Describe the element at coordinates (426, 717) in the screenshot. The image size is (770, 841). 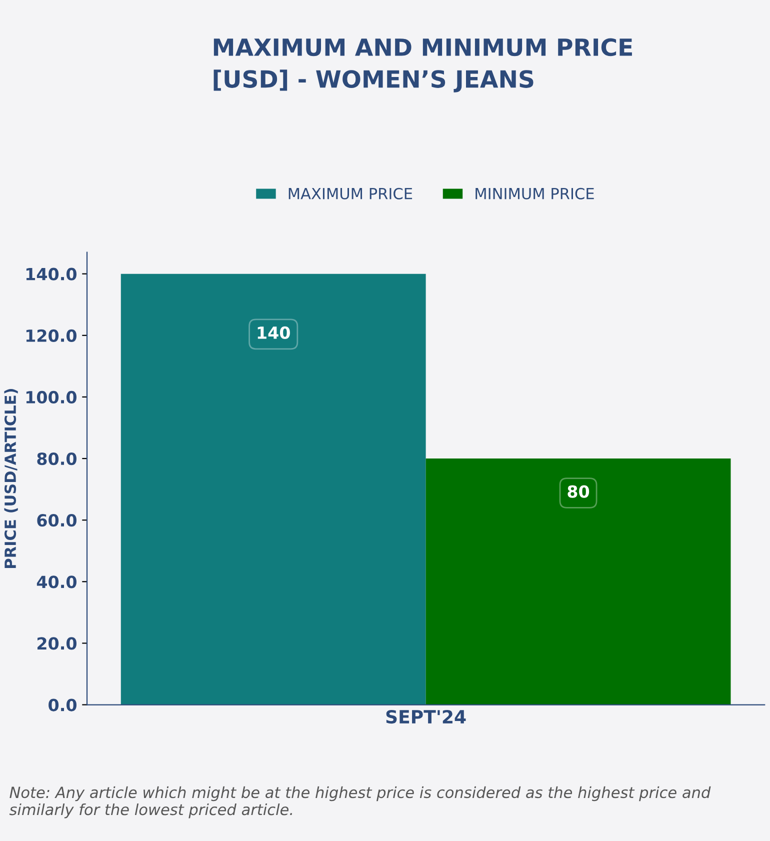
I see `x-tick-label: SEPT'24` at that location.